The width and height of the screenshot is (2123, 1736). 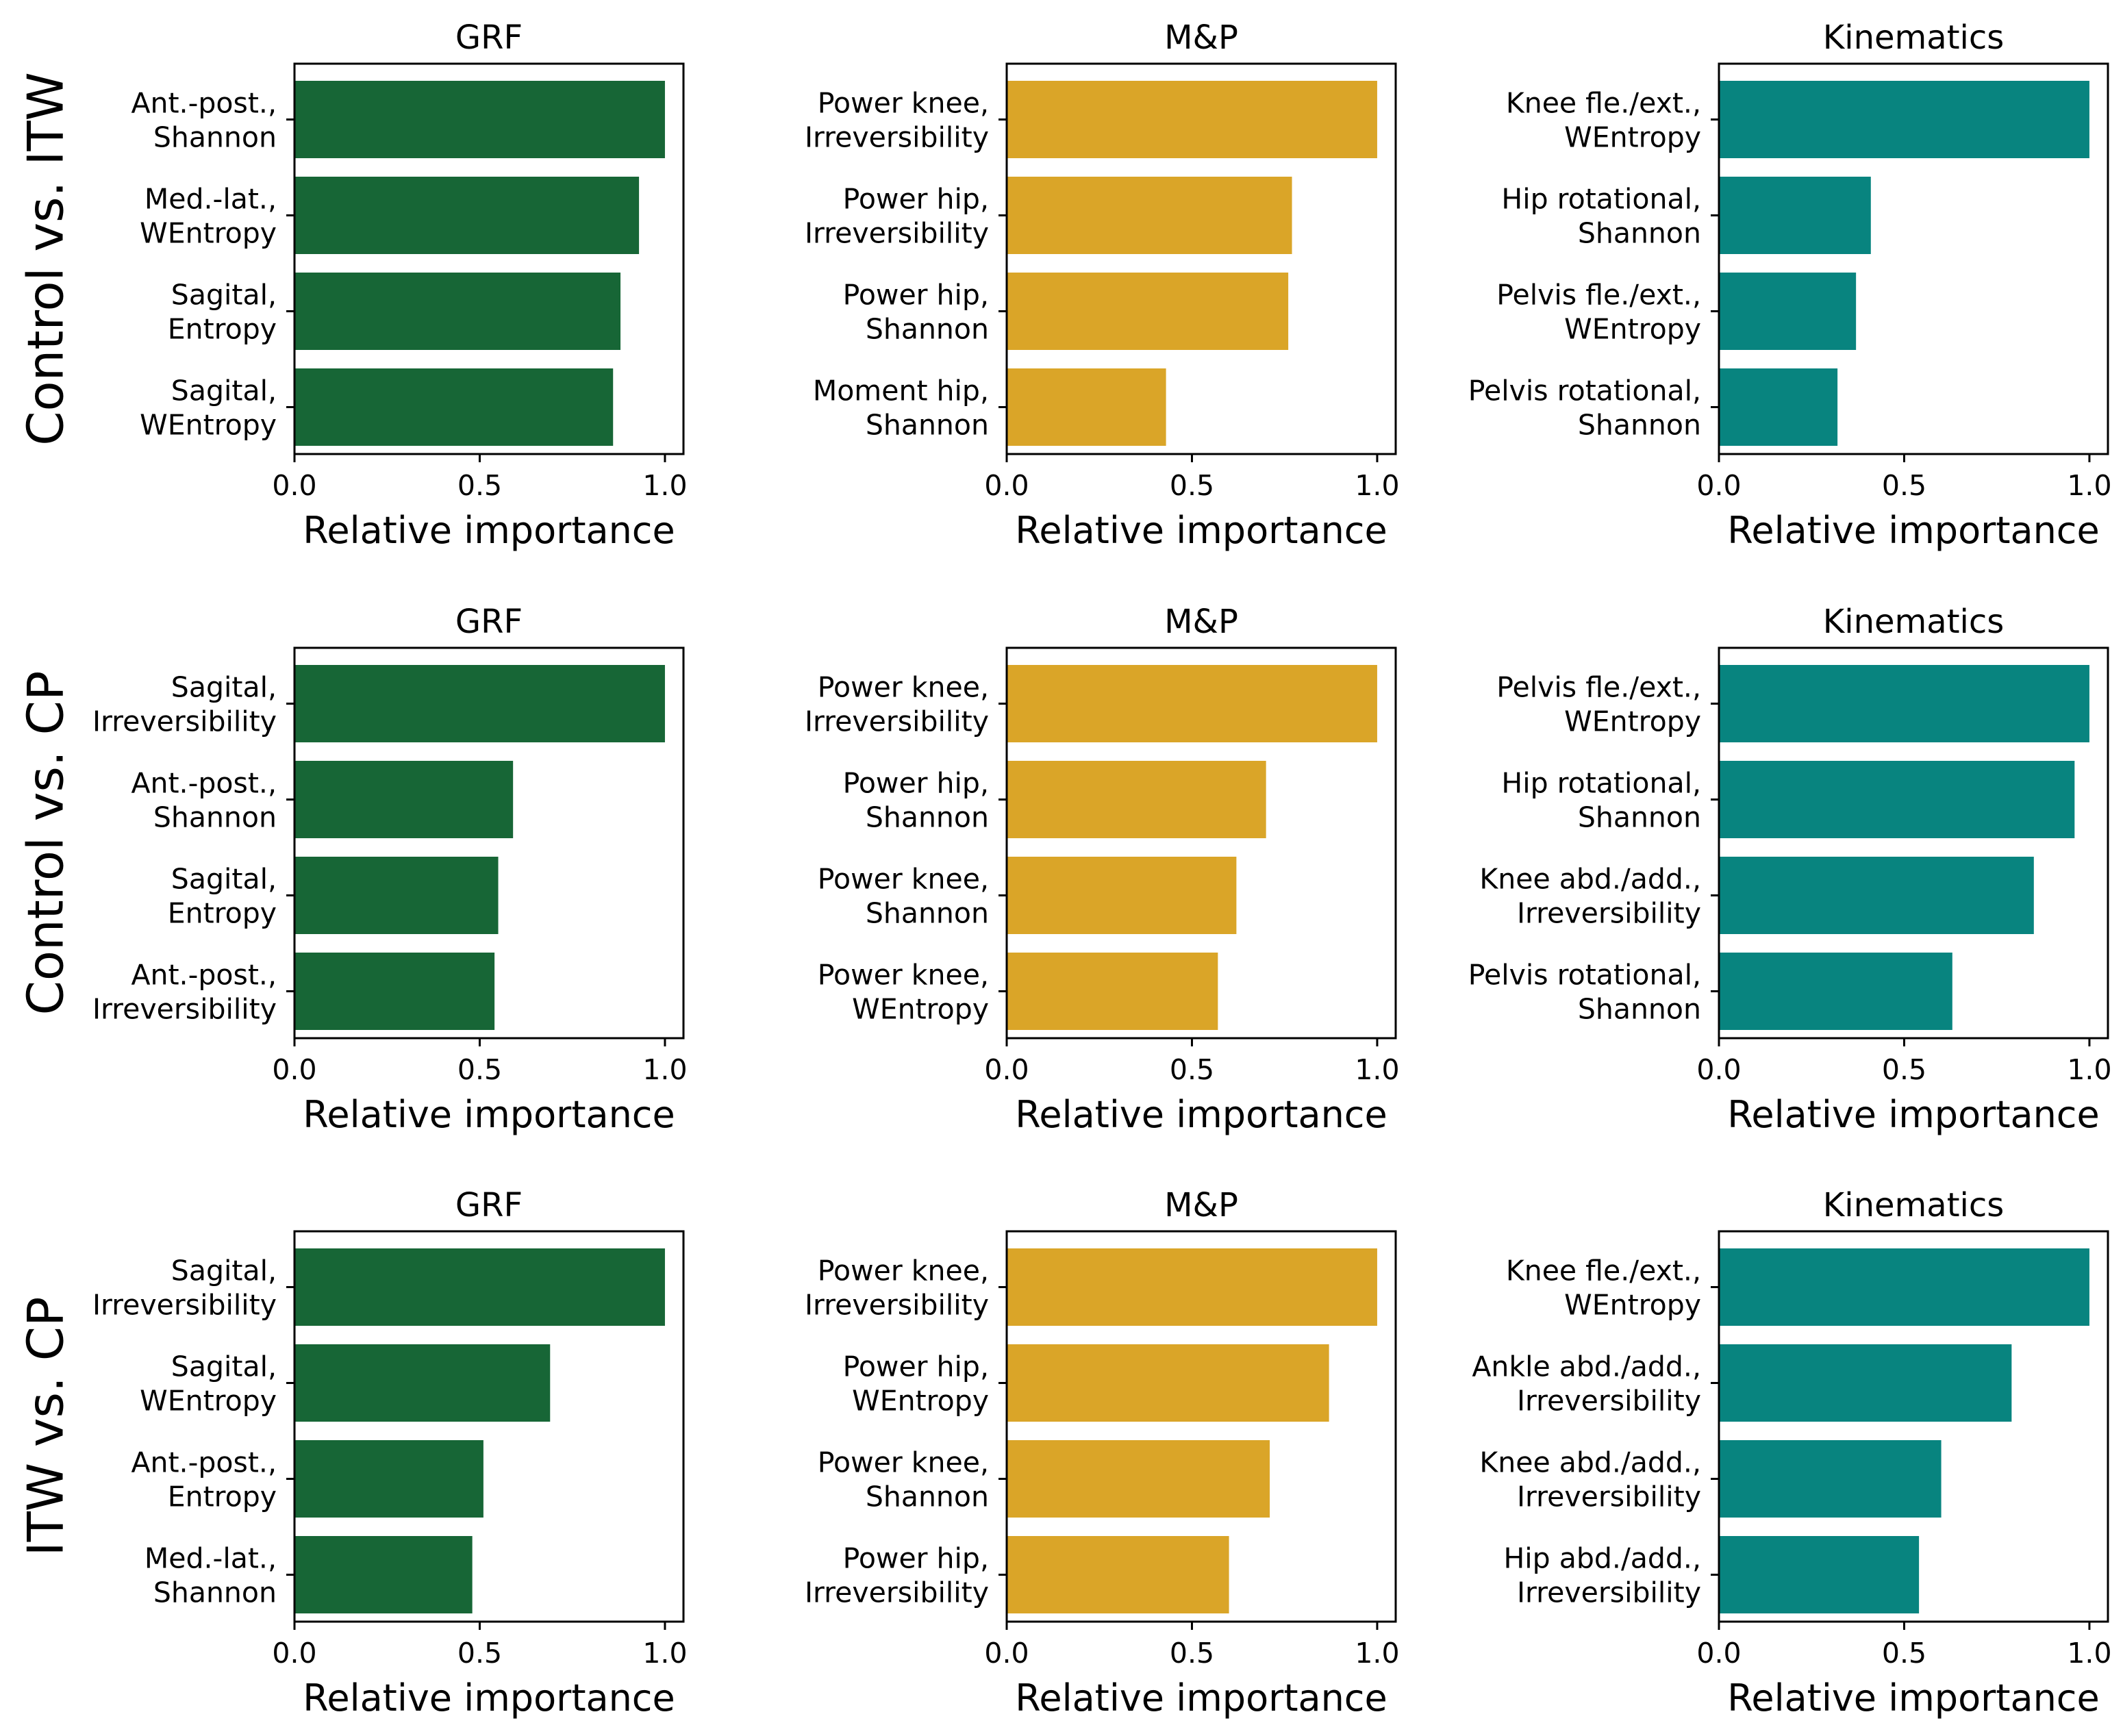 I want to click on subplot-r2-c2-category-label-1-line-2: Irreversibility, so click(x=897, y=721).